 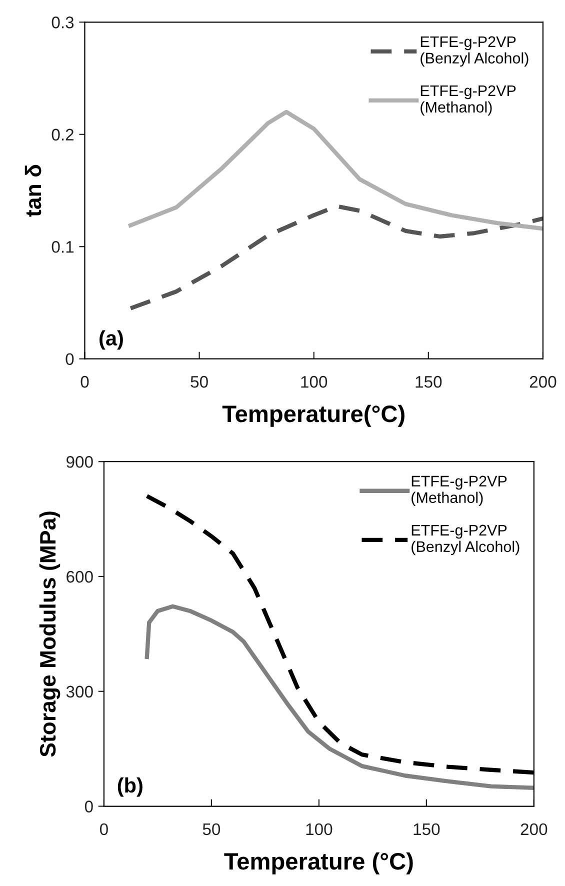 What do you see at coordinates (63, 22) in the screenshot?
I see `y-tick-label: 0.3` at bounding box center [63, 22].